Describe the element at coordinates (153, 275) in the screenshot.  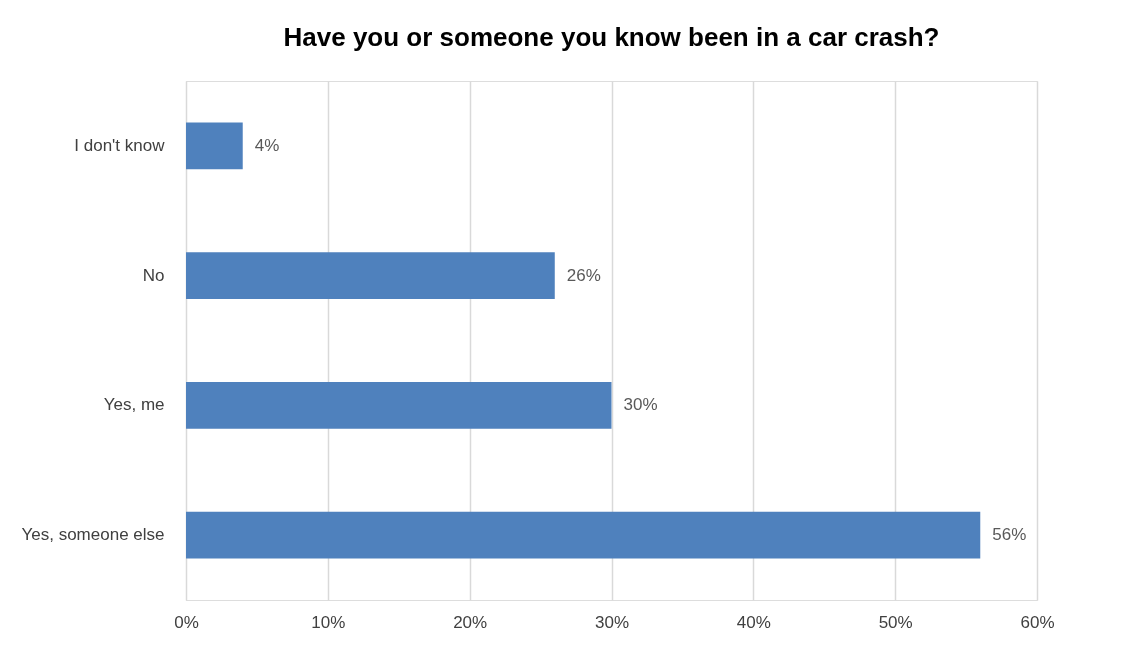
I see `y-tick-label: No` at that location.